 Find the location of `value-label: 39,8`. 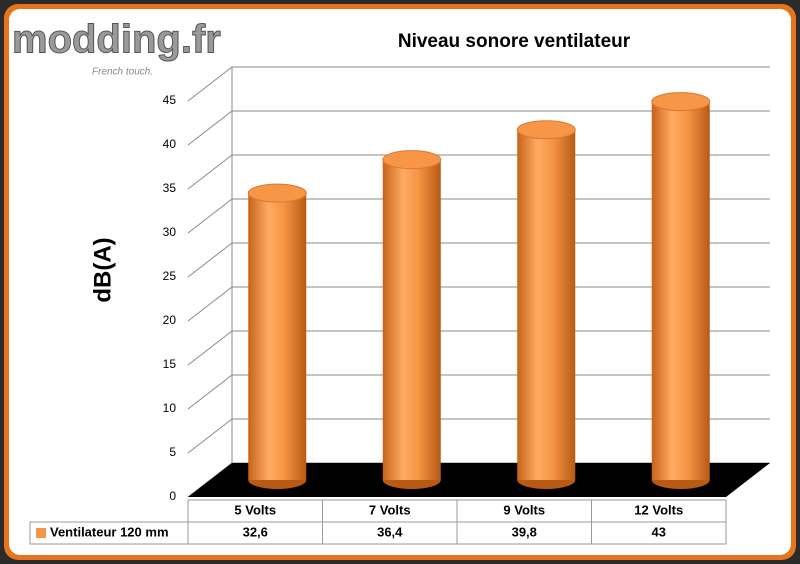

value-label: 39,8 is located at coordinates (524, 531).